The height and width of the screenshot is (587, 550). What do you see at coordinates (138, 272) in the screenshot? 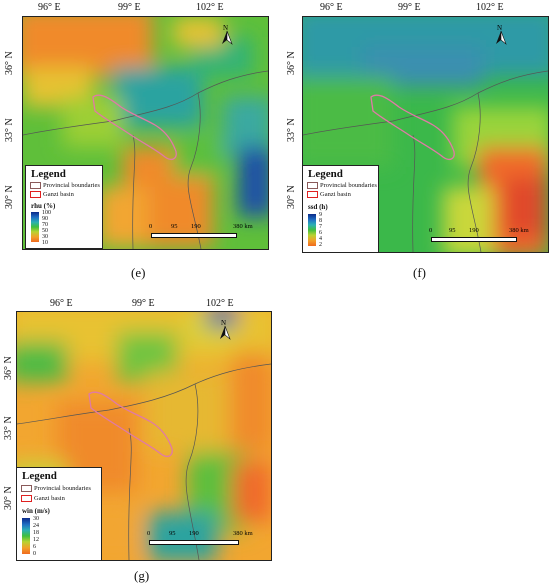
I see `panel-caption: (e)` at bounding box center [138, 272].